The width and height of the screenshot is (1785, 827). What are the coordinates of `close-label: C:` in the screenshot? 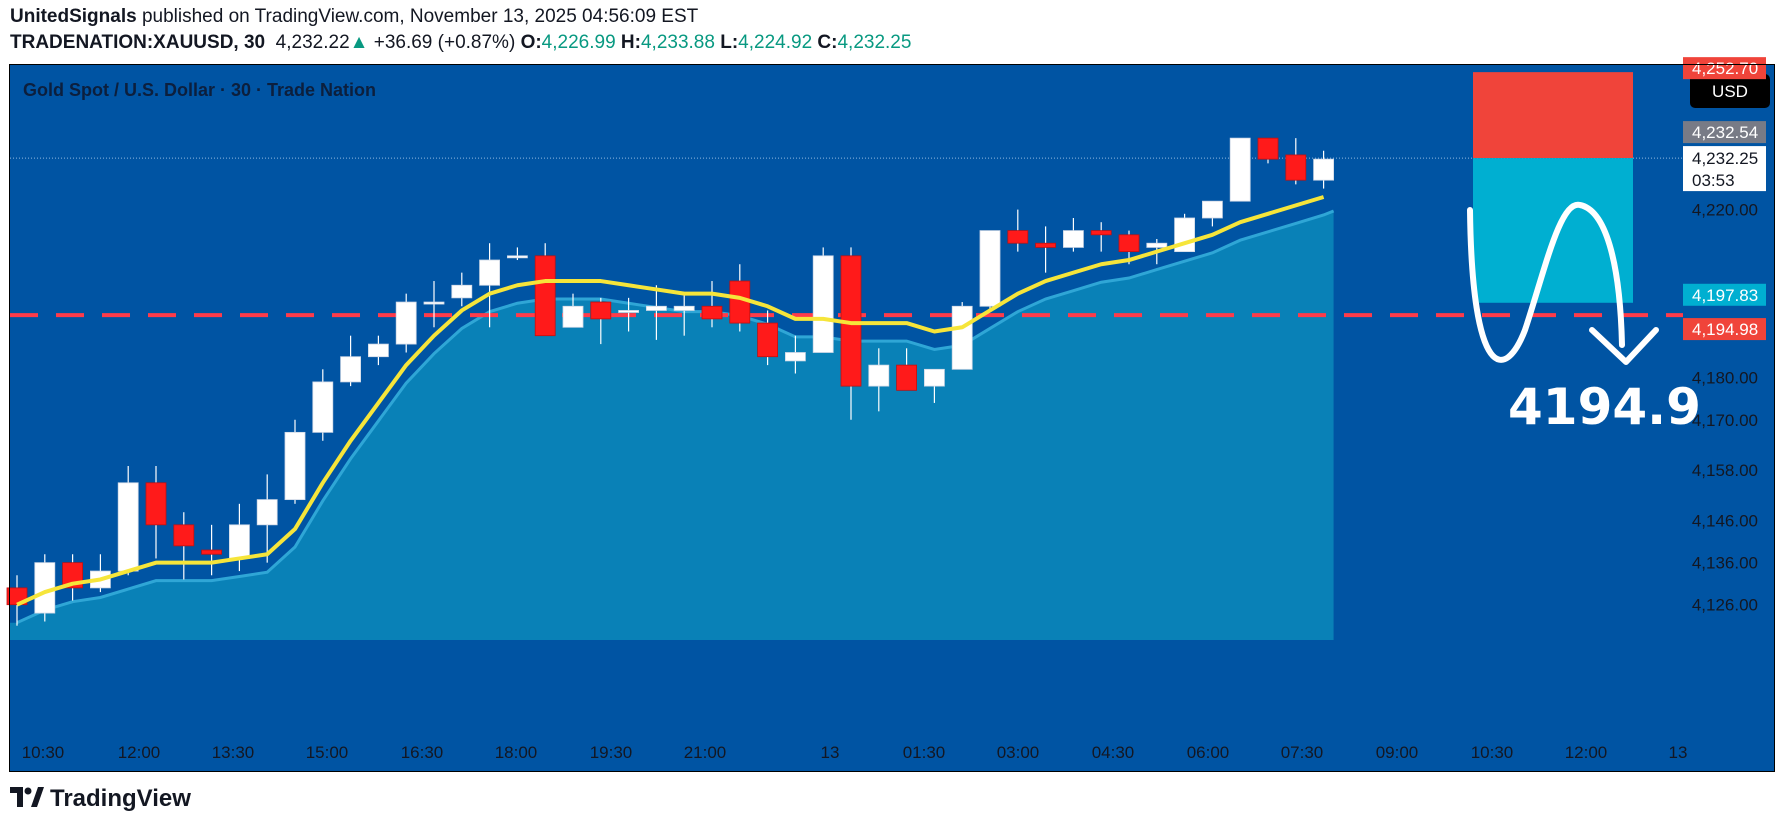 It's located at (827, 42).